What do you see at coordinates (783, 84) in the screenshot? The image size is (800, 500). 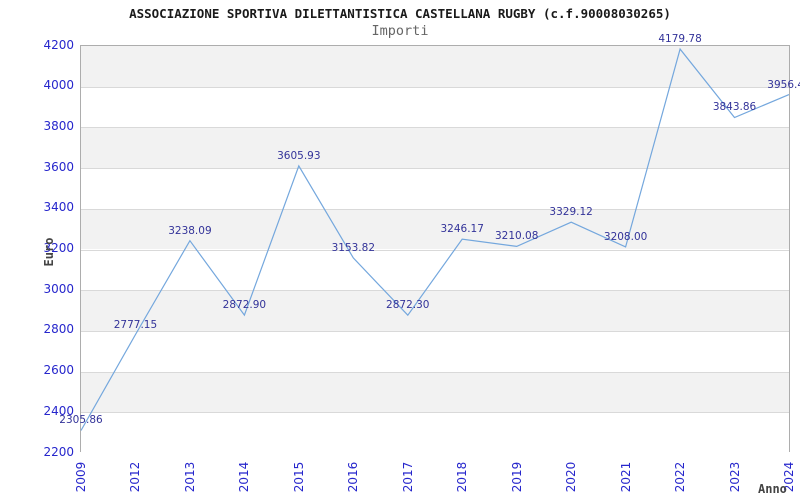 I see `data-point-label: 3956.44` at bounding box center [783, 84].